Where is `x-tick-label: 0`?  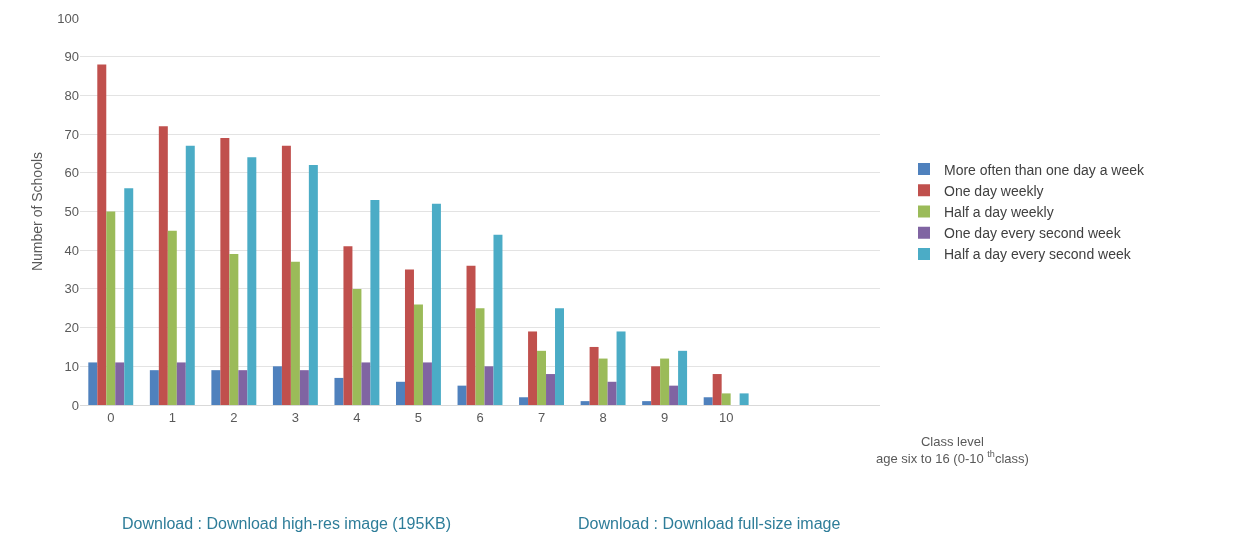 x-tick-label: 0 is located at coordinates (111, 417).